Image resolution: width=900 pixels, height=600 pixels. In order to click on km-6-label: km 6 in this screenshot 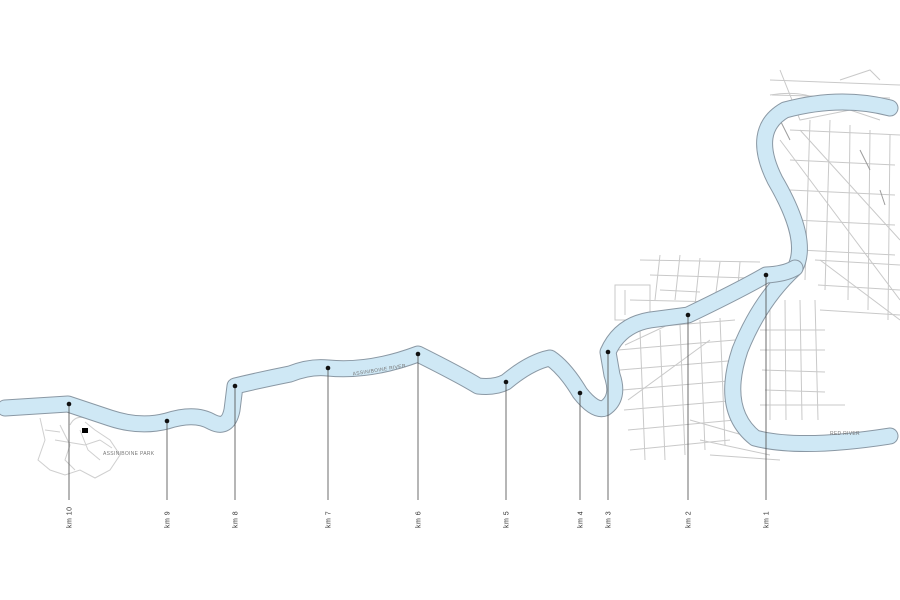, I will do `click(419, 519)`.